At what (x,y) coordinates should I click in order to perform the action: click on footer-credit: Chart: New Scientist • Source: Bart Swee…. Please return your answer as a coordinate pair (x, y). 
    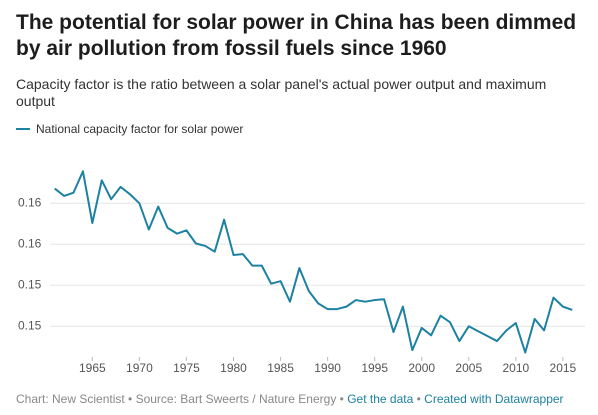
    Looking at the image, I should click on (180, 399).